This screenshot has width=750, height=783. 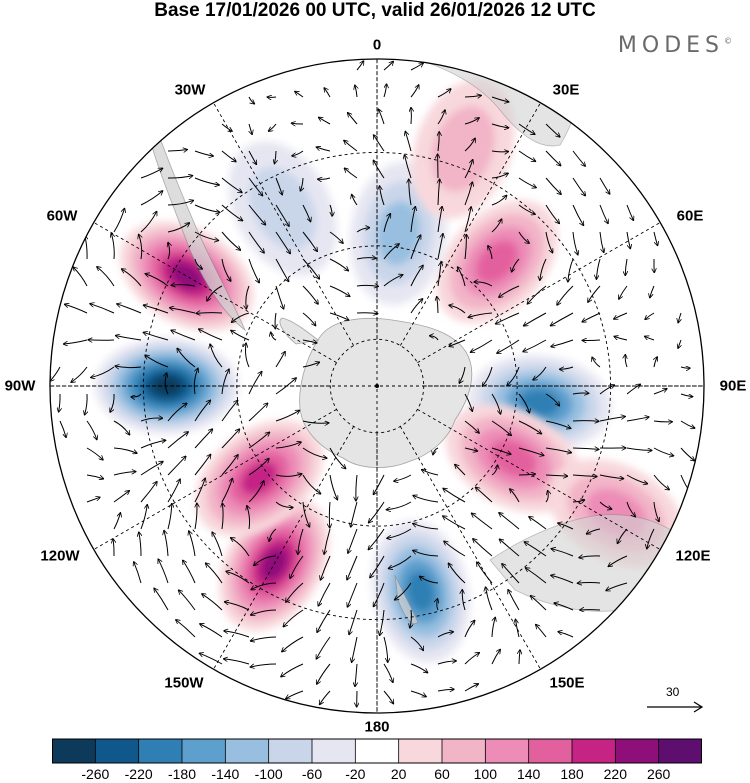 I want to click on colorbar-swatch, so click(x=594, y=751).